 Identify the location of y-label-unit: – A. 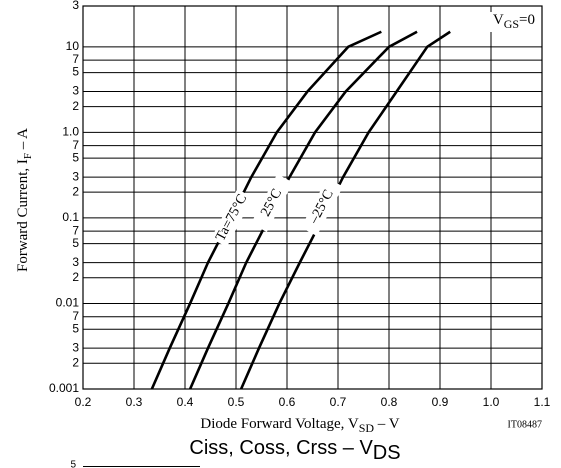
(23, 140).